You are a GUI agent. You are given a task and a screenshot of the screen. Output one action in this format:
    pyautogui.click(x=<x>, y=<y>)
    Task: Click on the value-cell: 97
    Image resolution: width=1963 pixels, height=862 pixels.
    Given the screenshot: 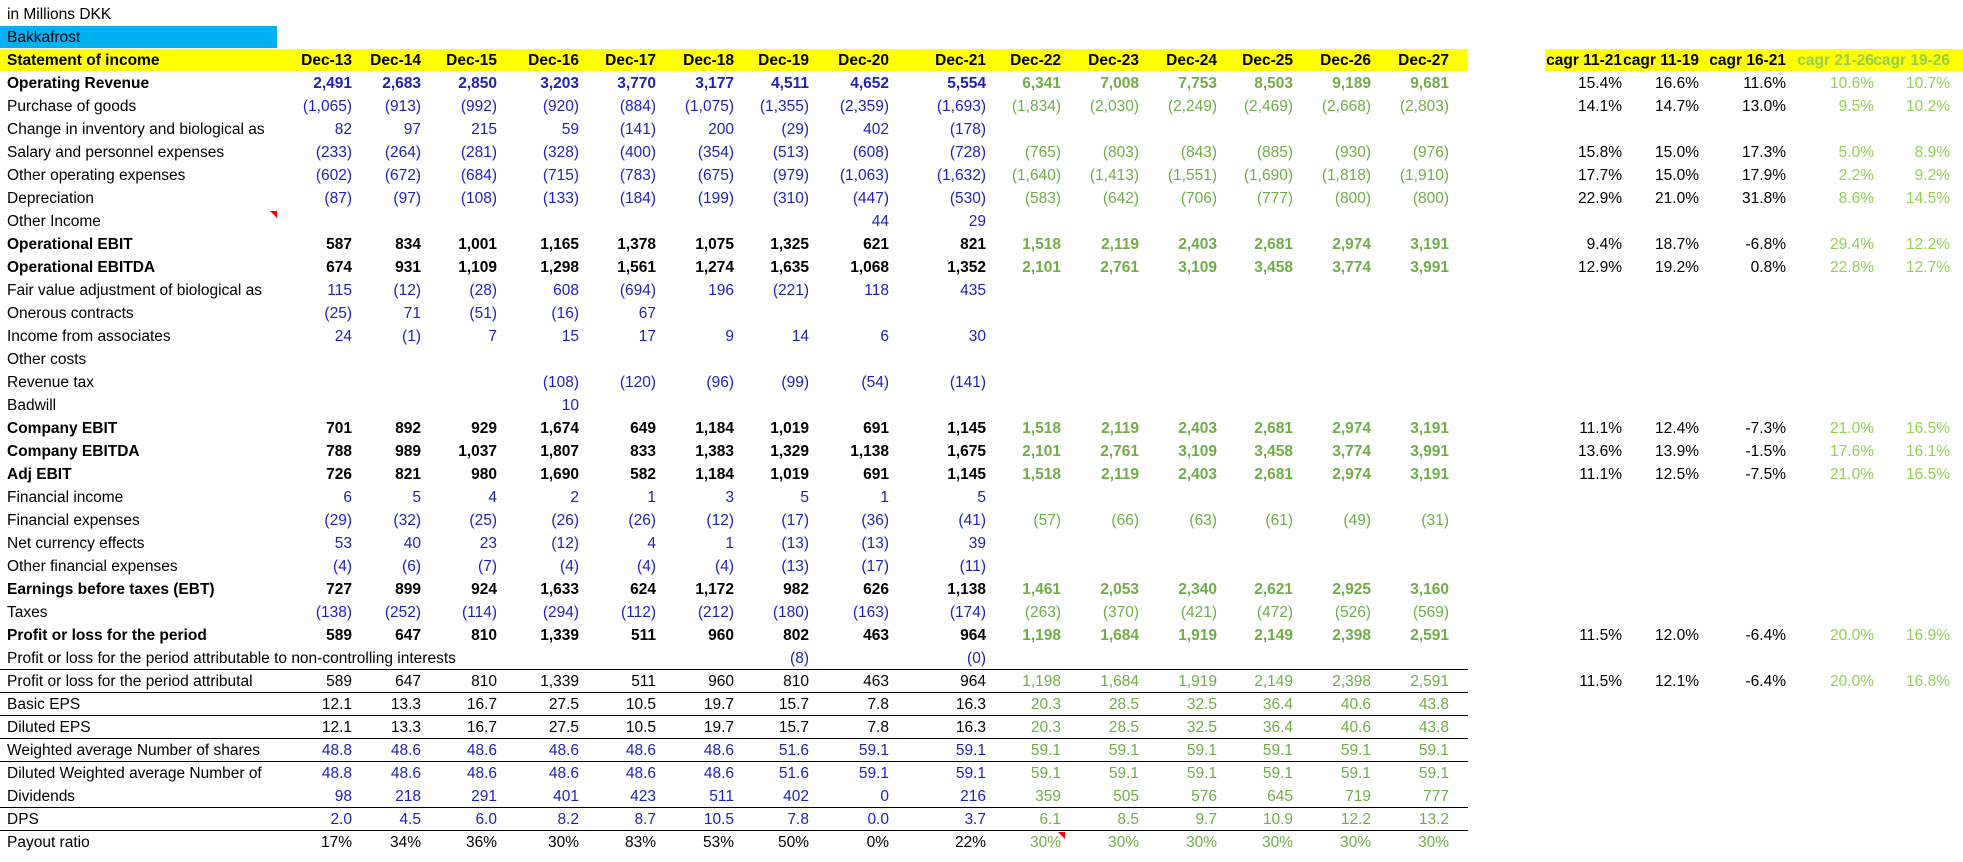 What is the action you would take?
    pyautogui.click(x=412, y=129)
    